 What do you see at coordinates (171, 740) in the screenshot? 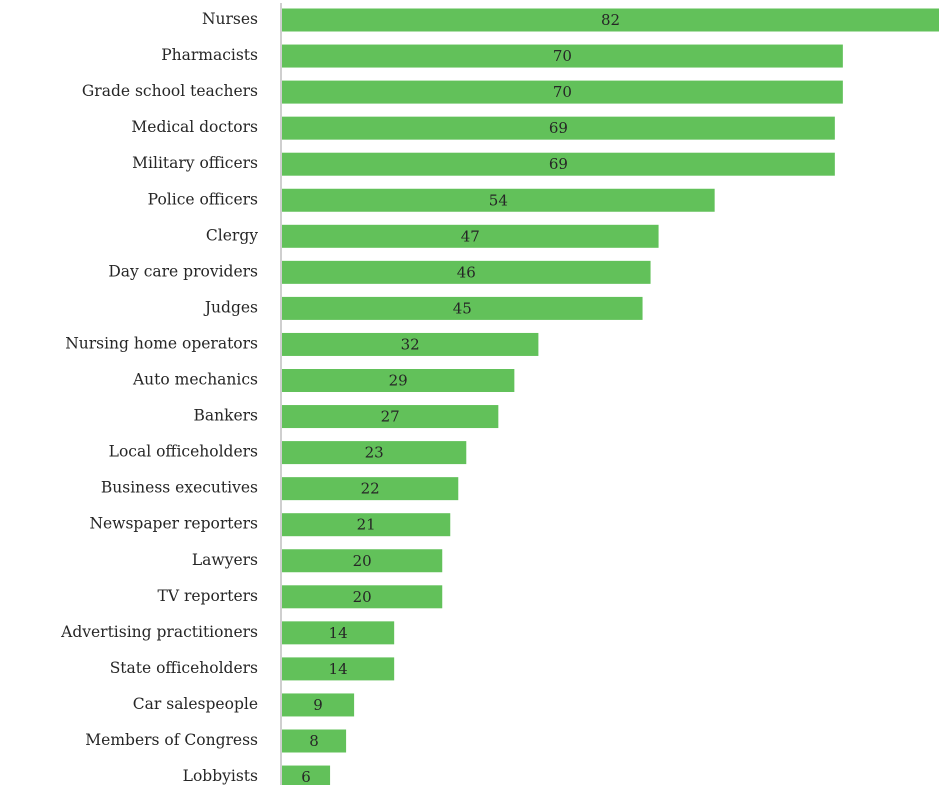
I see `category-label: Members of Congress` at bounding box center [171, 740].